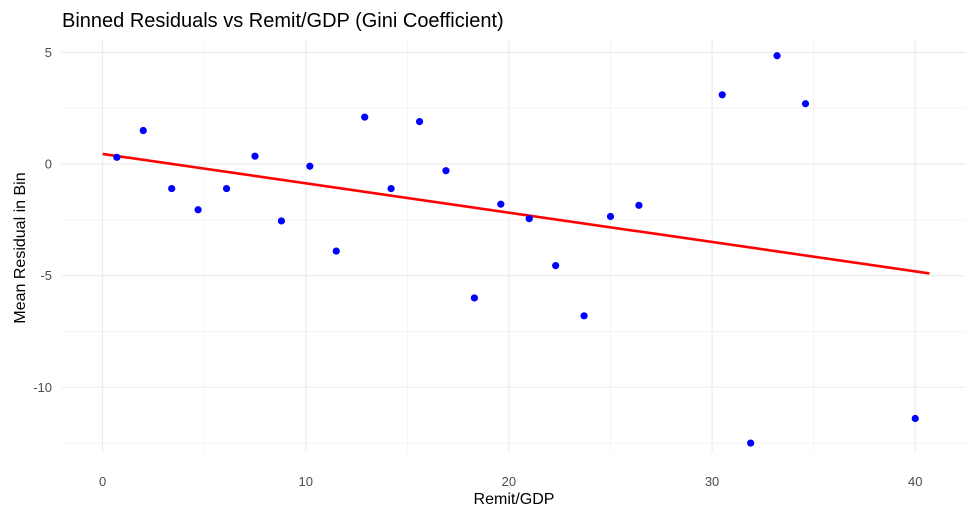  Describe the element at coordinates (46, 275) in the screenshot. I see `y-tick-label: -5` at that location.